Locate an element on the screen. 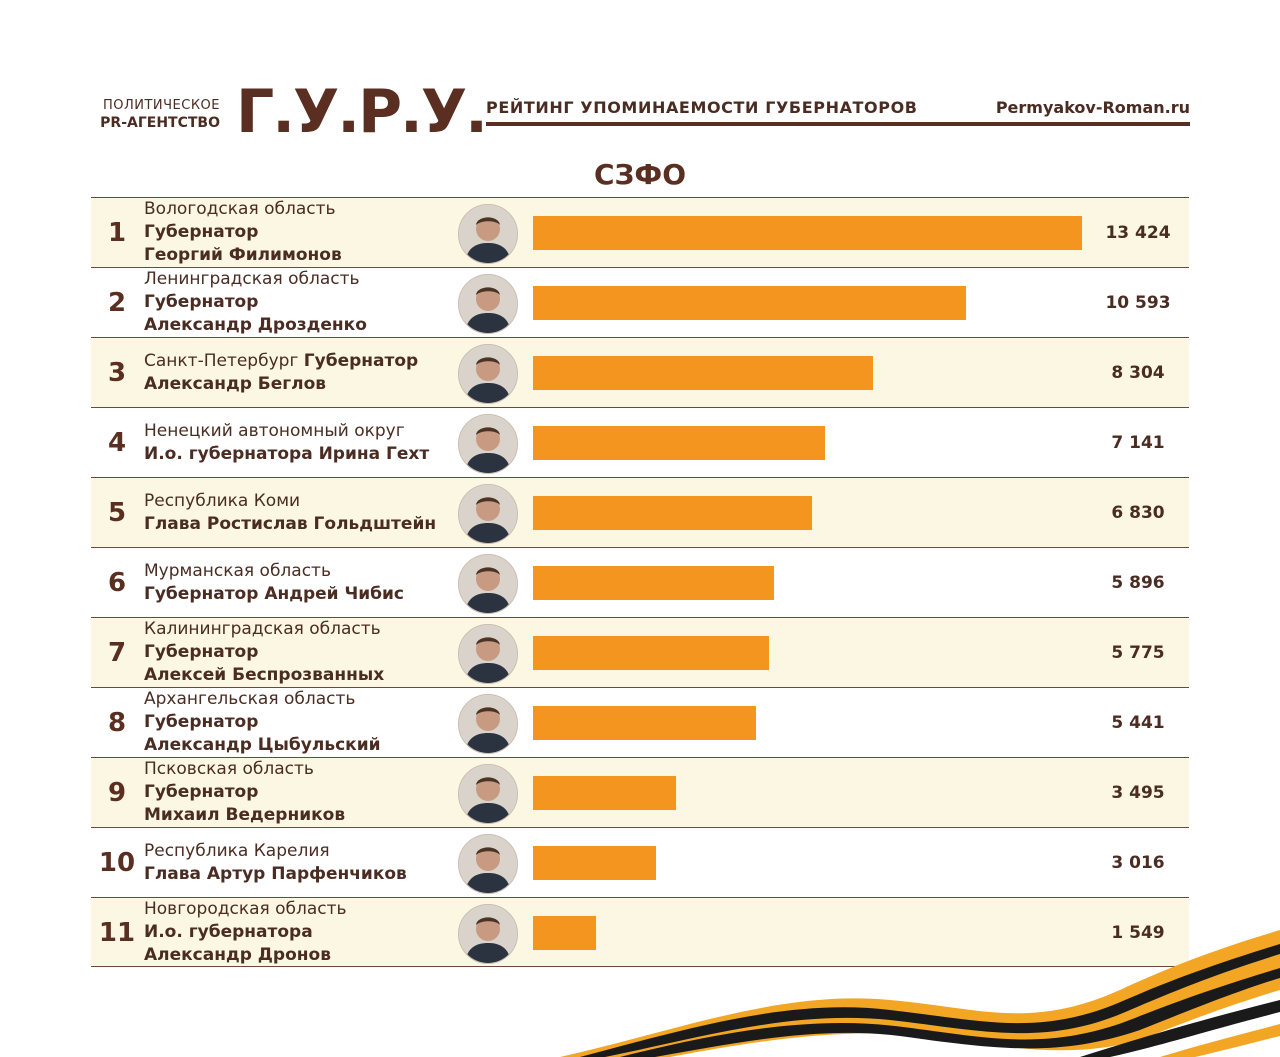 The width and height of the screenshot is (1280, 1057). region-name: Республика Карелия is located at coordinates (237, 851).